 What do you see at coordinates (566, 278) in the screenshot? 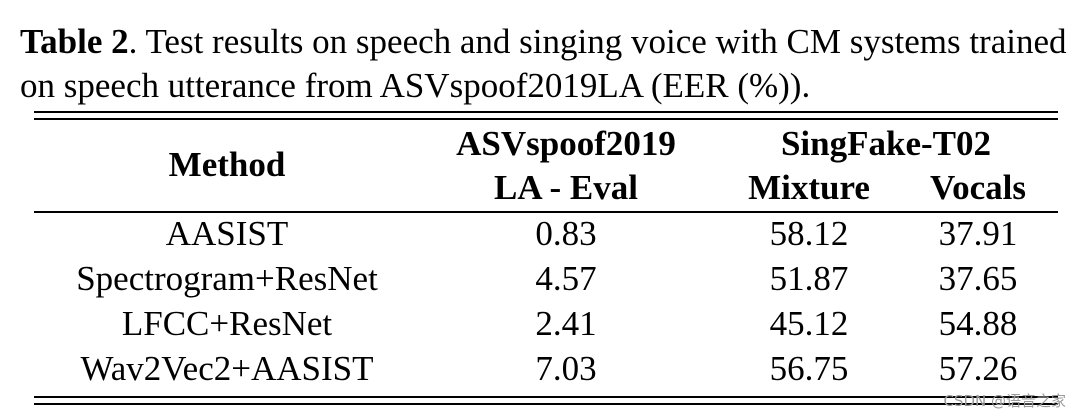
I see `row-2-asvspoof: 4.57` at bounding box center [566, 278].